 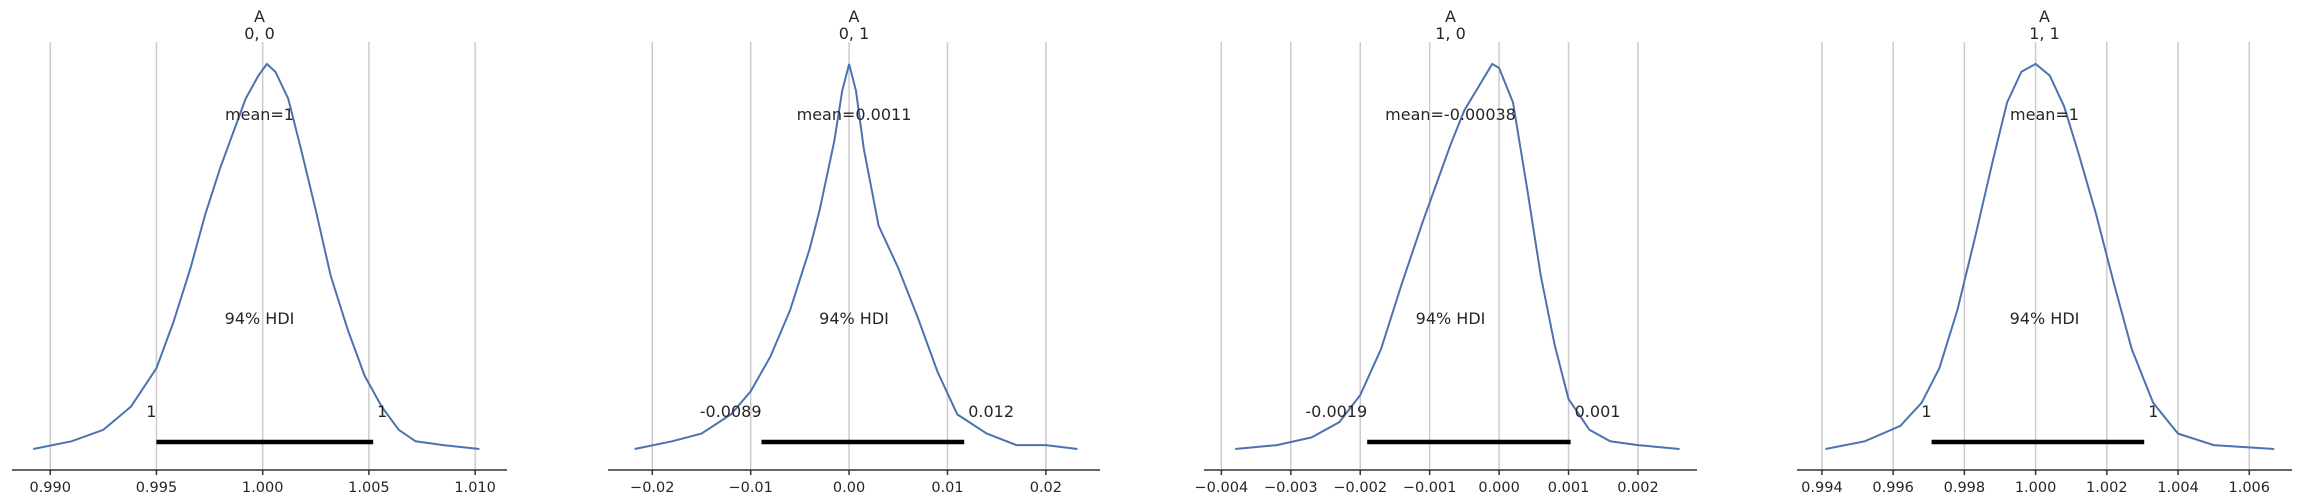 What do you see at coordinates (652, 488) in the screenshot?
I see `x-tick-label: −0.02` at bounding box center [652, 488].